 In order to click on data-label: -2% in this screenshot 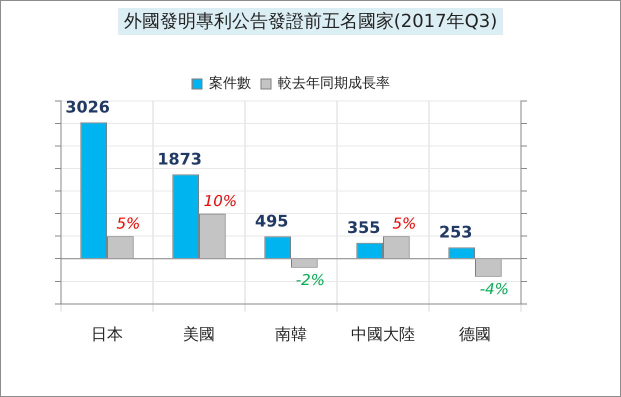, I will do `click(310, 280)`.